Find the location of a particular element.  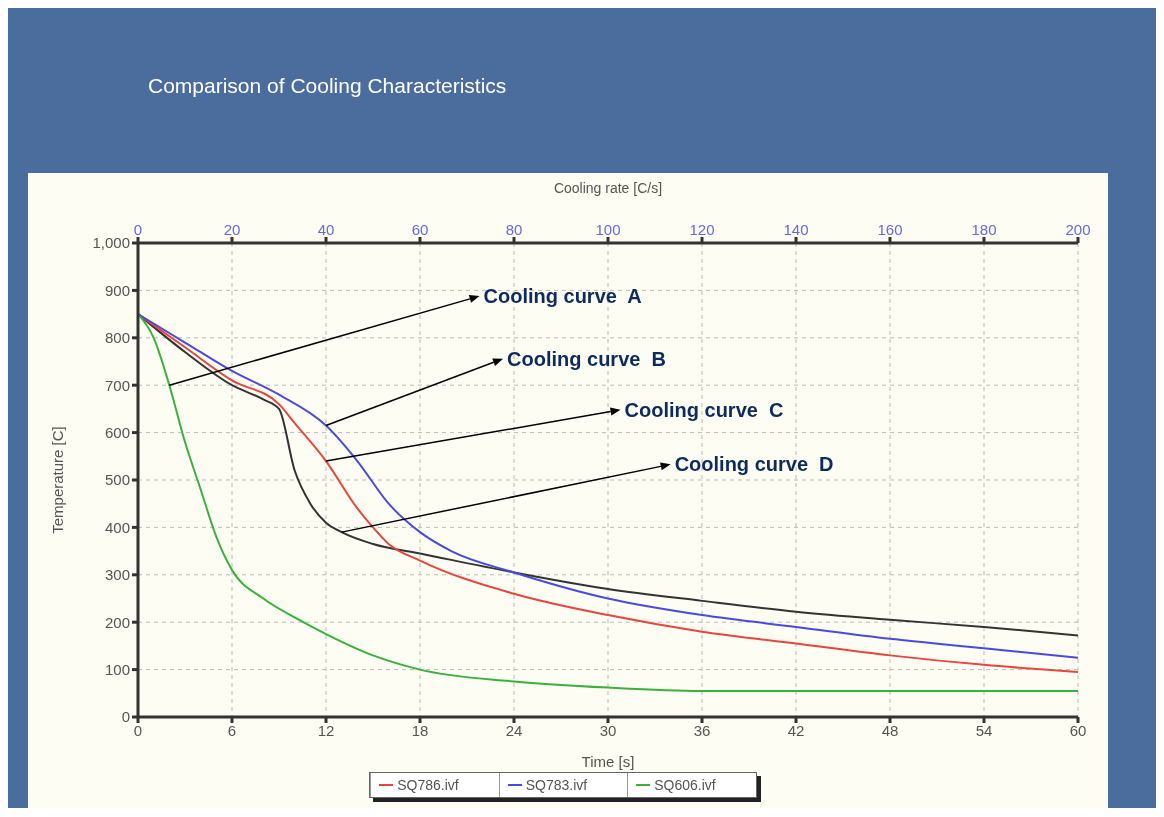

x-tick-label: 42 is located at coordinates (796, 730).